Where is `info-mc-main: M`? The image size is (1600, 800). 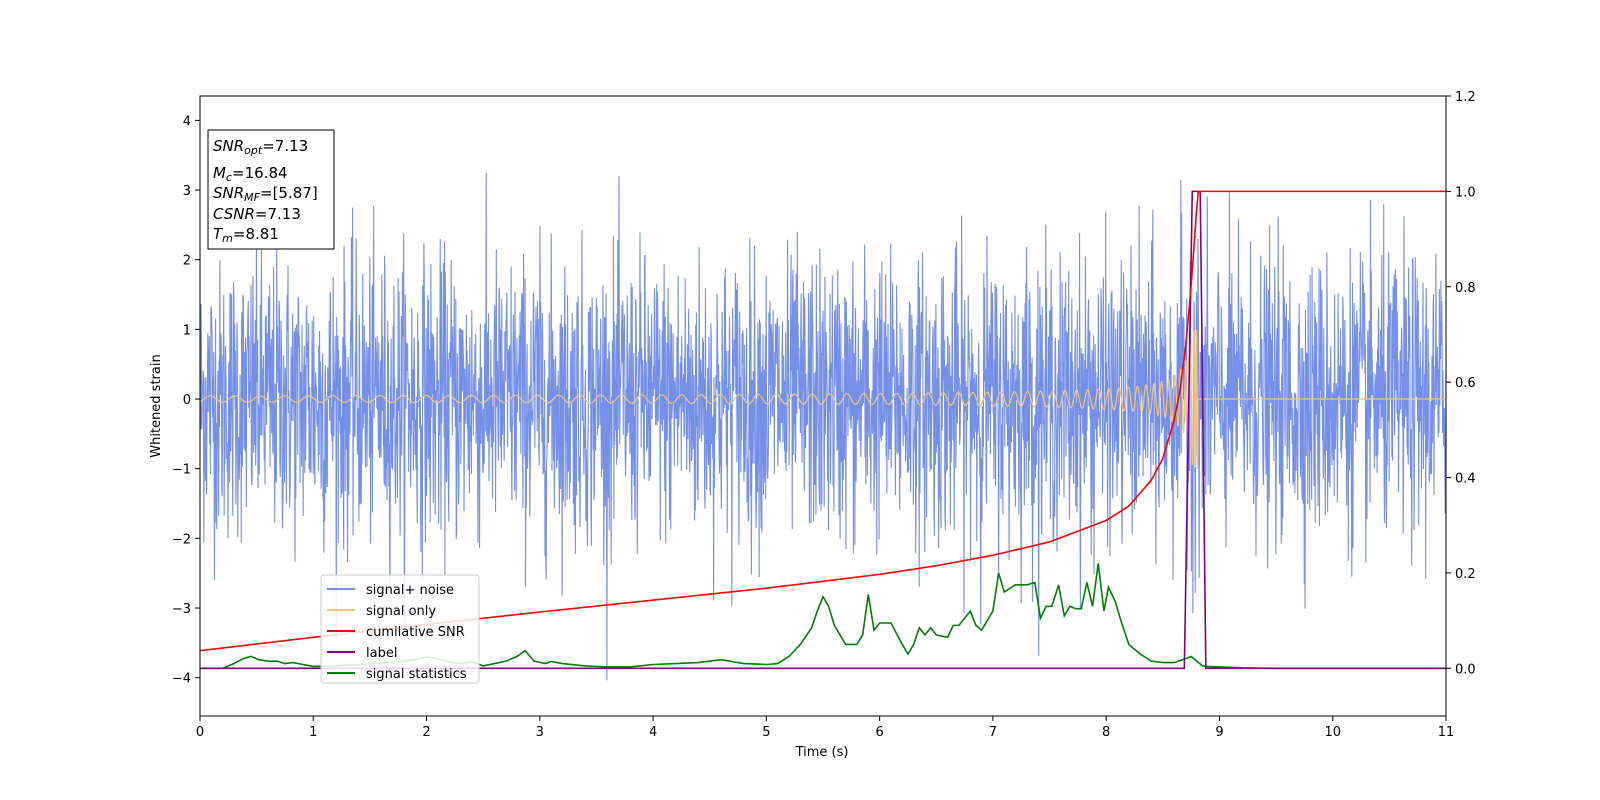
info-mc-main: M is located at coordinates (219, 173).